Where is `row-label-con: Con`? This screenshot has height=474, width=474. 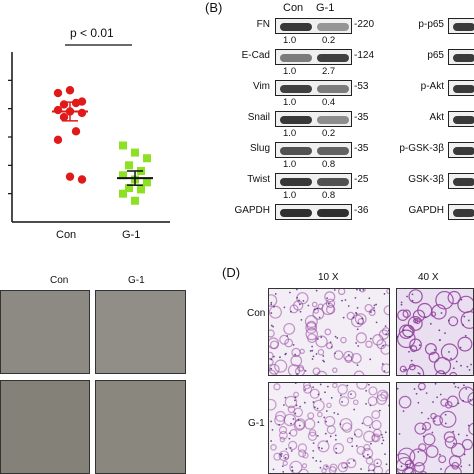
row-label-con: Con is located at coordinates (256, 313).